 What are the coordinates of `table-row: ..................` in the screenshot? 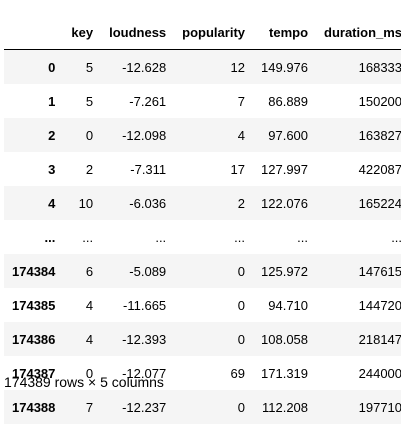 It's located at (202, 237).